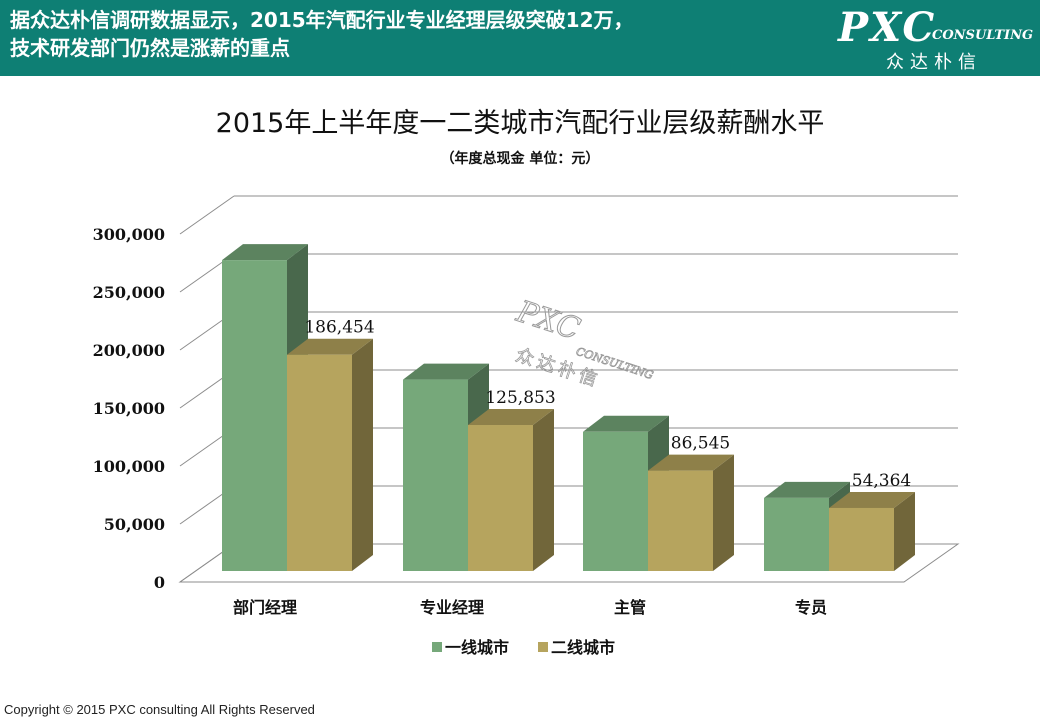  What do you see at coordinates (150, 48) in the screenshot?
I see `headline-line-2: 技术研发部门仍然是涨薪的重点` at bounding box center [150, 48].